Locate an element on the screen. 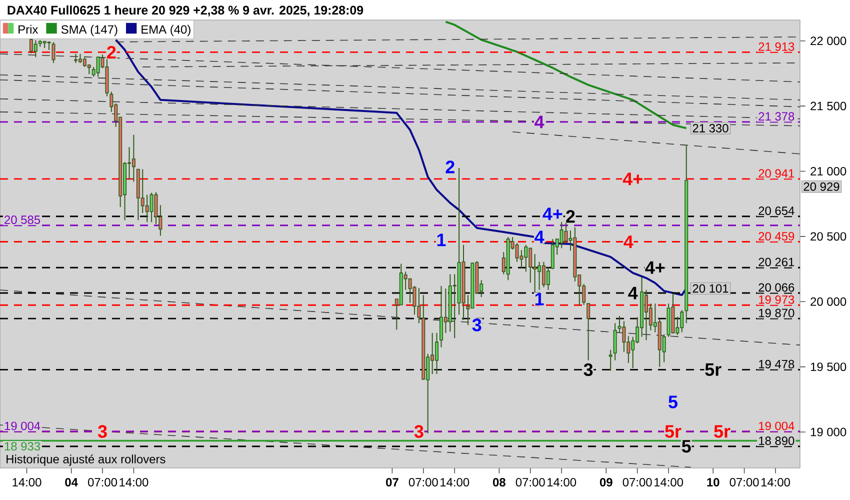 The image size is (850, 500). ref-line-label: 20 654 is located at coordinates (776, 211).